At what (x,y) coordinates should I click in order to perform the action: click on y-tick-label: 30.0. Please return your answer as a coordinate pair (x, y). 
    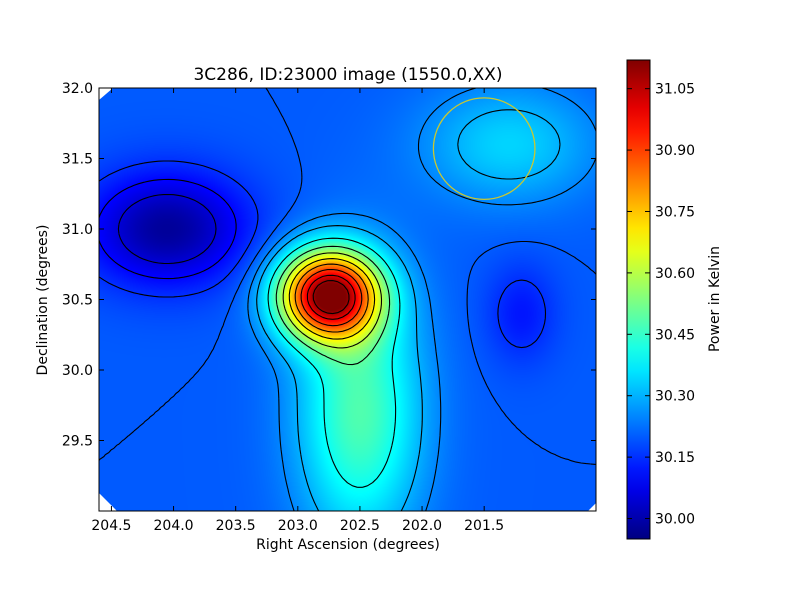
    Looking at the image, I should click on (77, 371).